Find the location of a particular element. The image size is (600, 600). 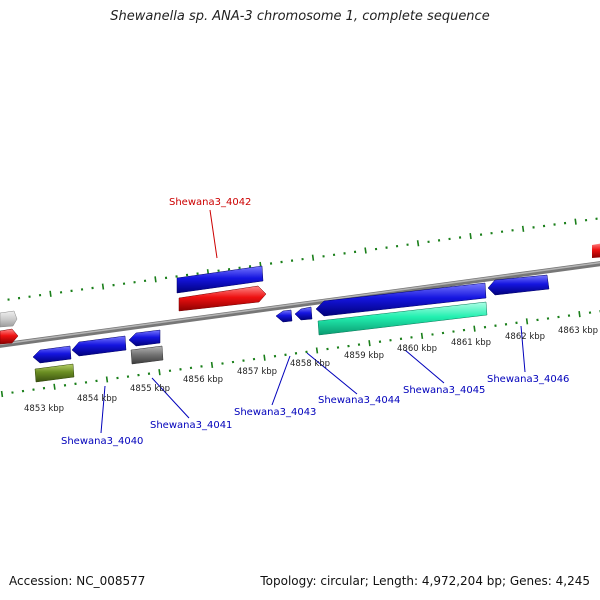

gene-label-shewana3-4045: Shewana3_4045 is located at coordinates (444, 390).